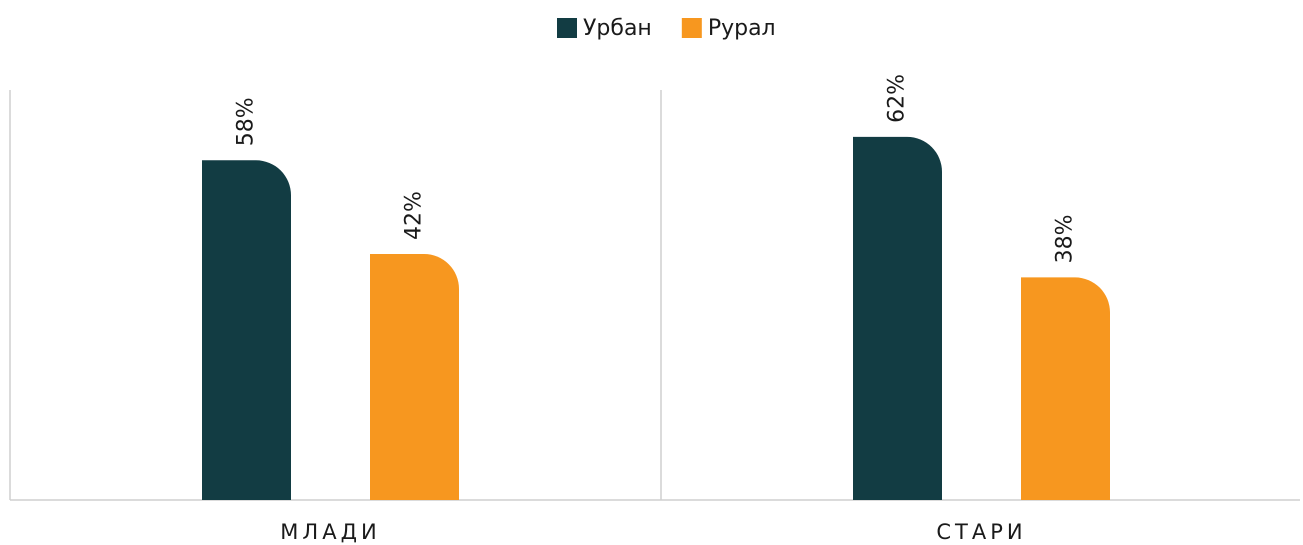 The height and width of the screenshot is (545, 1303). Describe the element at coordinates (330, 532) in the screenshot. I see `x-tick-label: МЛАДИ` at that location.